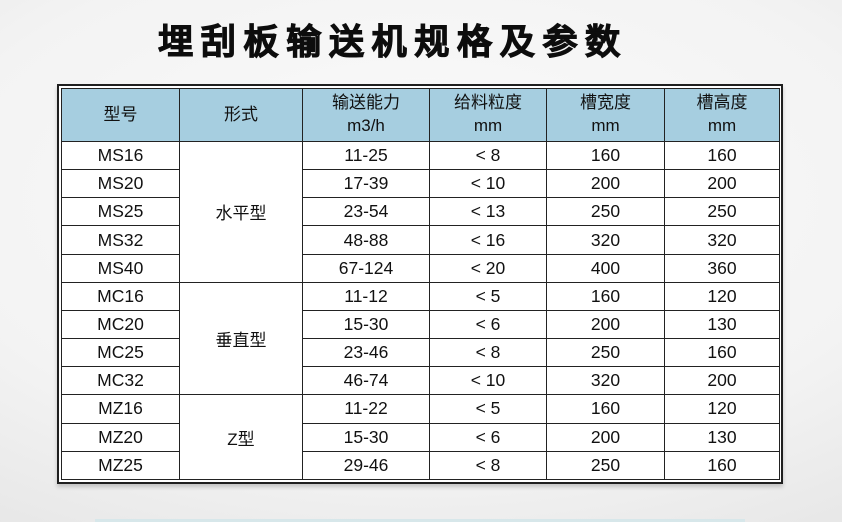 This screenshot has height=522, width=842. What do you see at coordinates (488, 103) in the screenshot?
I see `col-header-feed-size-label: 给料粒度` at bounding box center [488, 103].